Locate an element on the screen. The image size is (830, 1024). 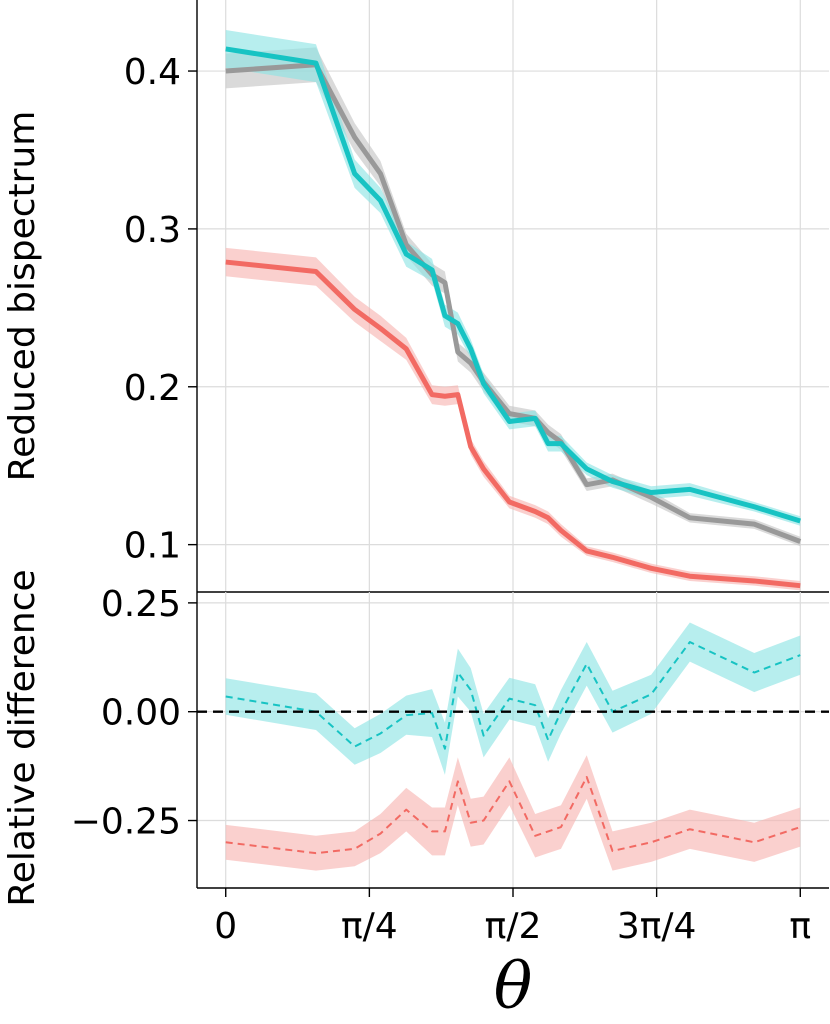
bottom-y-tick-label-0: 0.25 is located at coordinates (141, 604).